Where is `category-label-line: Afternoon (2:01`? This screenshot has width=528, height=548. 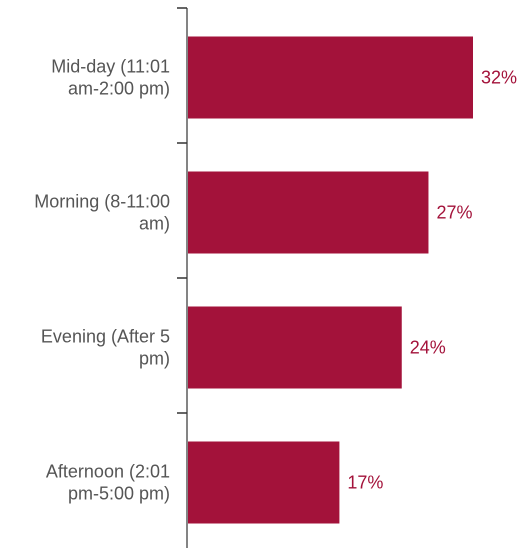
category-label-line: Afternoon (2:01 is located at coordinates (108, 472).